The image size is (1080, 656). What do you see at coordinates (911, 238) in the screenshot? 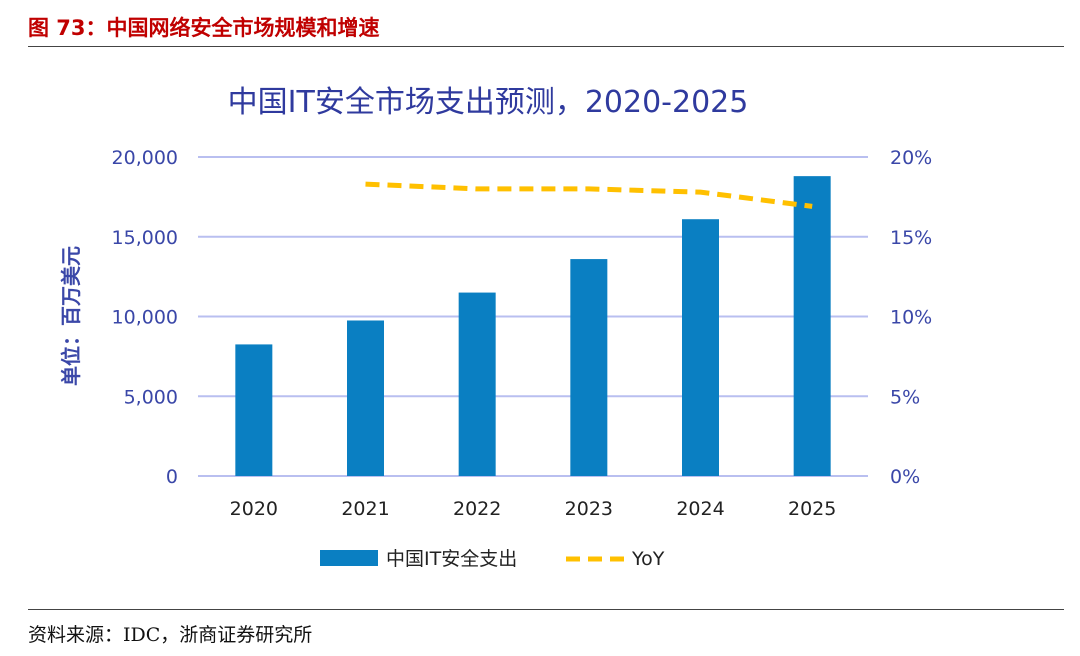
I see `y2-tick-label: 15%` at bounding box center [911, 238].